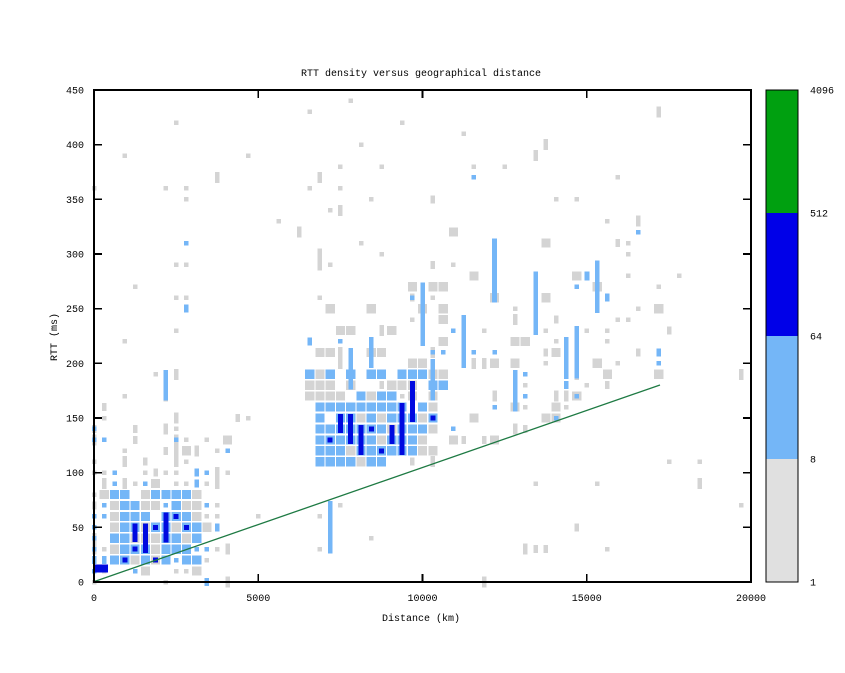 This screenshot has width=845, height=673. I want to click on svg-text: 64, so click(816, 338).